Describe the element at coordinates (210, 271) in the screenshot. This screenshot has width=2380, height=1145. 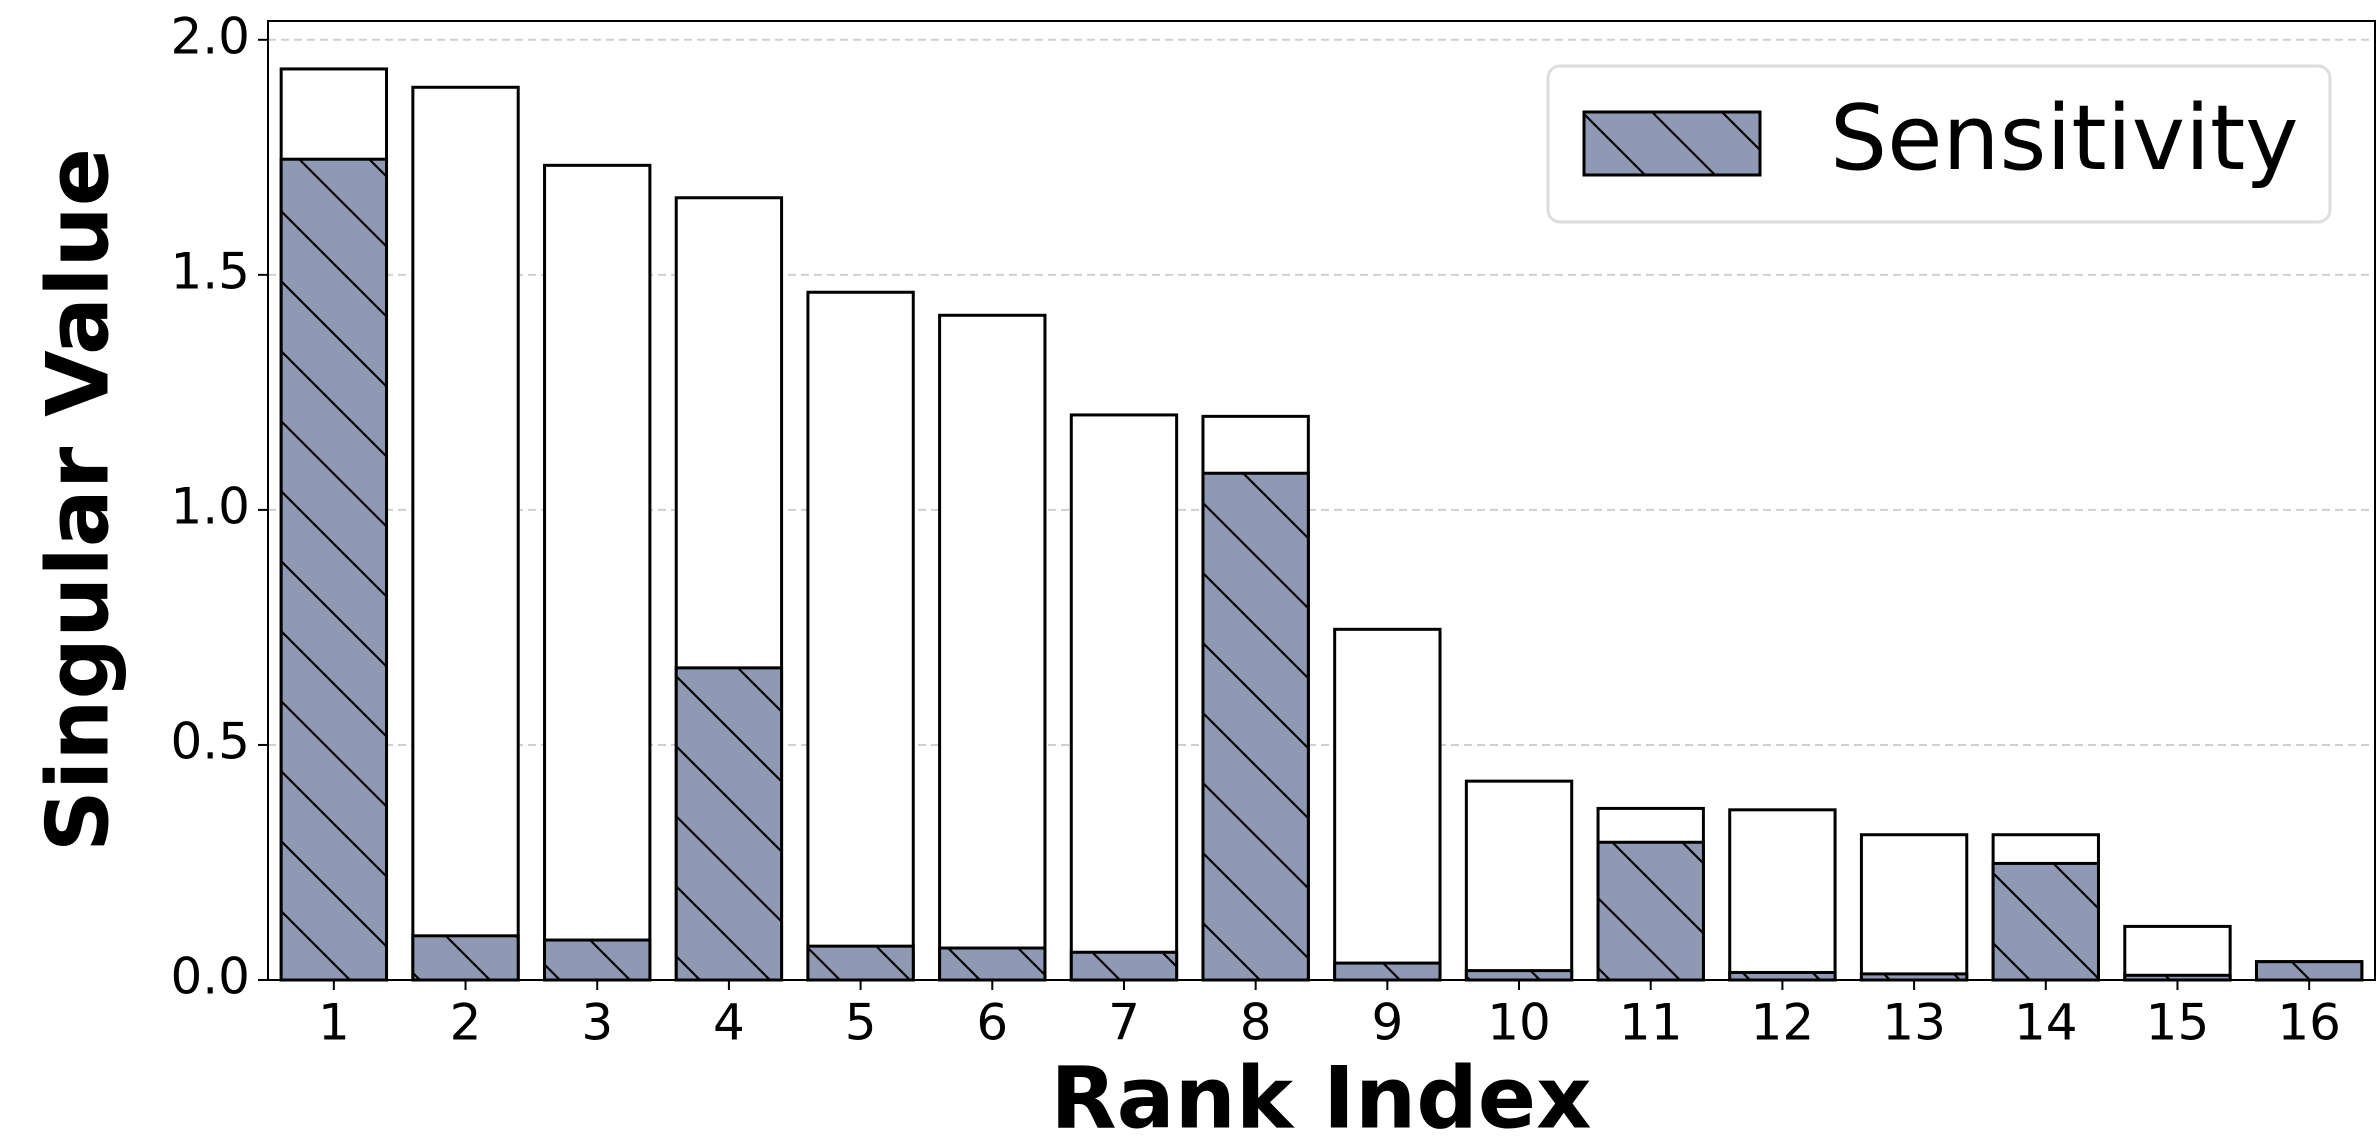
I see `y-tick-label: 1.5` at that location.